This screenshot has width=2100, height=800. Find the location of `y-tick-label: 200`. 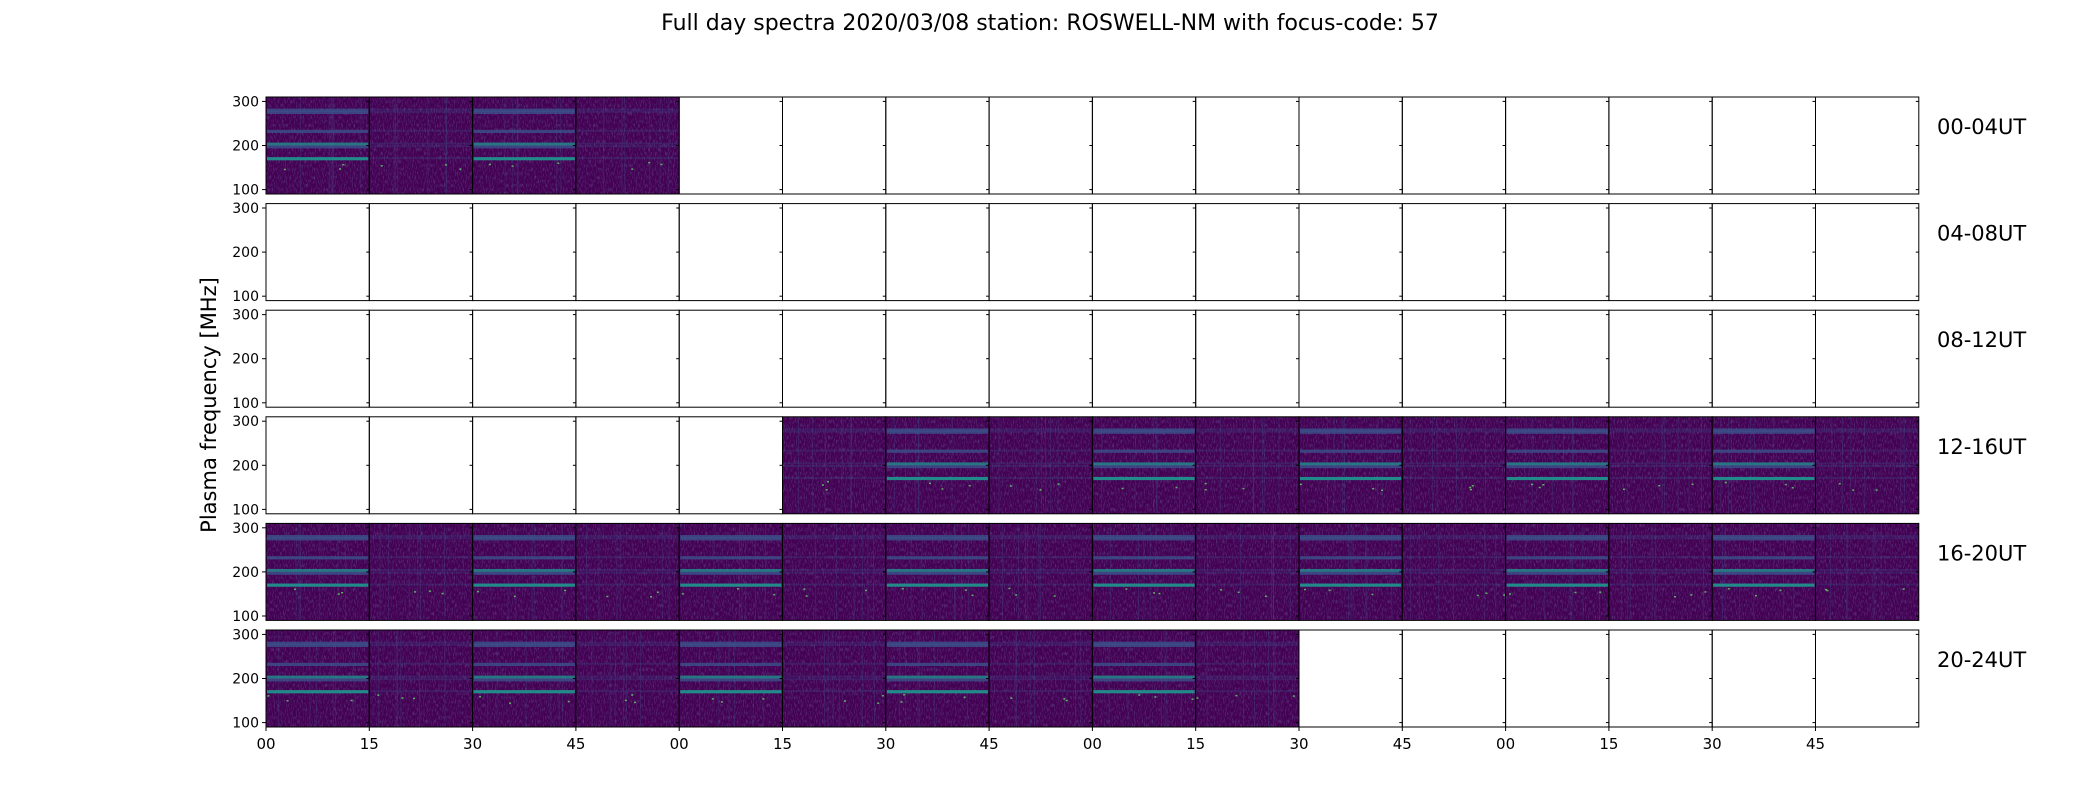

y-tick-label: 200 is located at coordinates (245, 573).